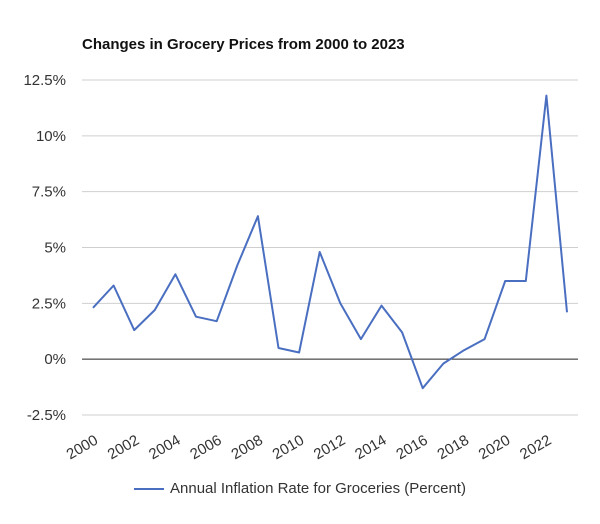  What do you see at coordinates (149, 489) in the screenshot?
I see `legend-swatch` at bounding box center [149, 489].